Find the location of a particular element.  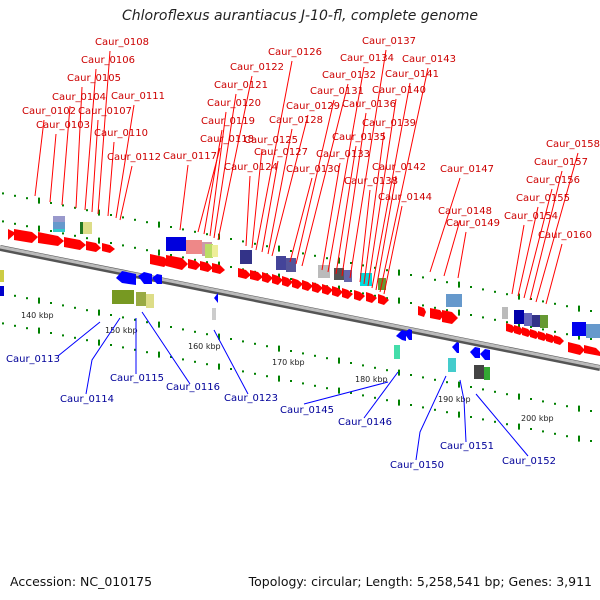

forward-gene-label: Caur_0143 is located at coordinates (429, 59).